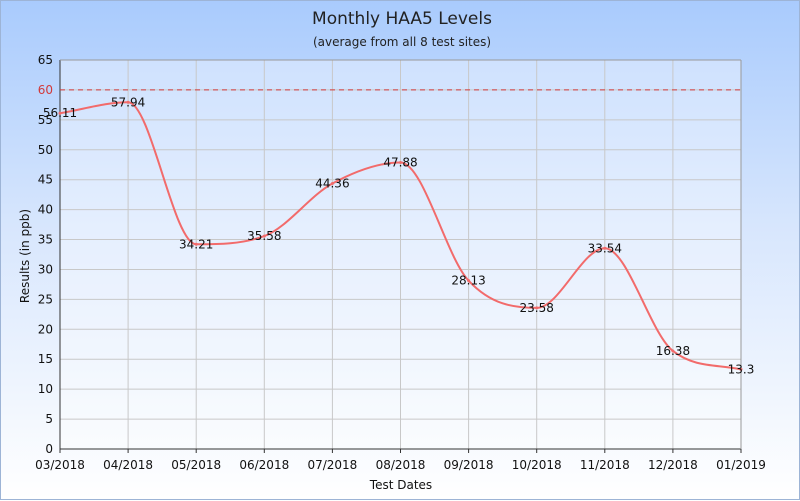 This screenshot has width=800, height=501. Describe the element at coordinates (45, 150) in the screenshot. I see `y-tick-label: 50` at that location.